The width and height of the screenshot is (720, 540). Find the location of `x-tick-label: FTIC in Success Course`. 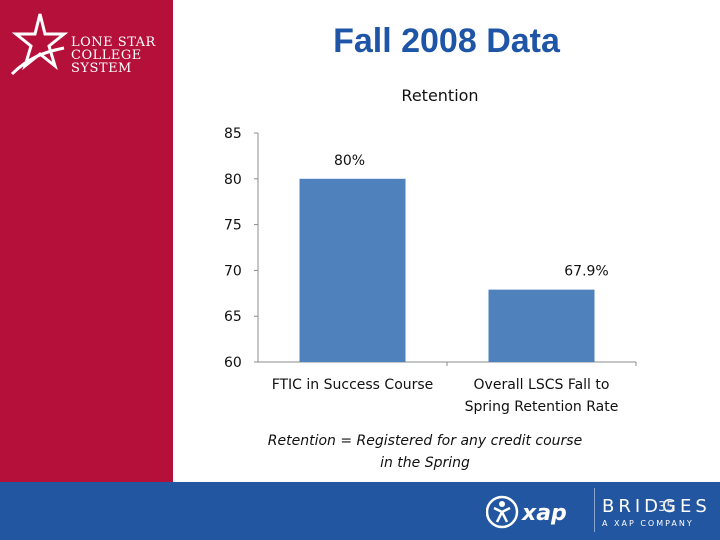

x-tick-label: FTIC in Success Course is located at coordinates (353, 385).